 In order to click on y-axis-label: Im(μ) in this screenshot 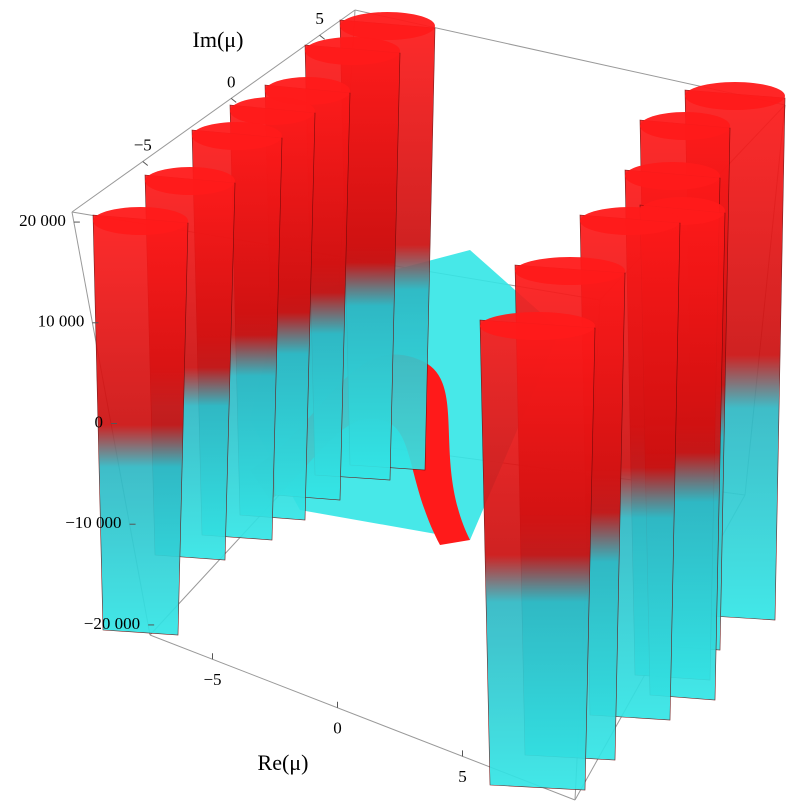, I will do `click(218, 39)`.